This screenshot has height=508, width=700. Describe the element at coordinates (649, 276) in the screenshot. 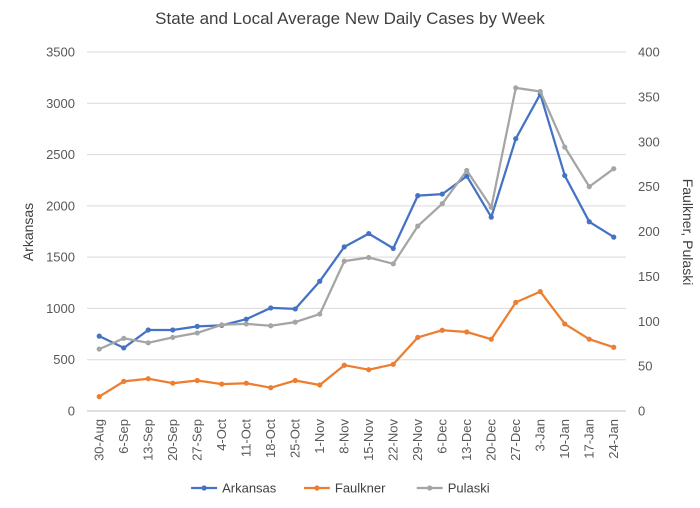

I see `right-tick-label: 150` at that location.